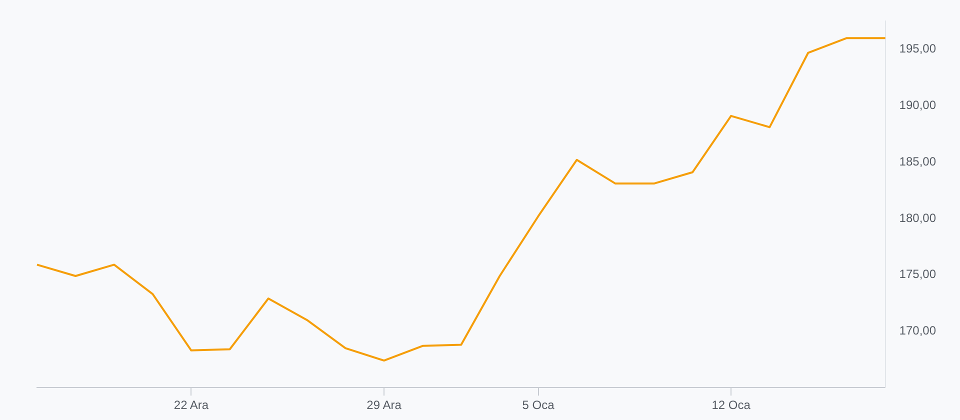 This screenshot has height=420, width=960. What do you see at coordinates (917, 49) in the screenshot?
I see `y-tick-label: 195,00` at bounding box center [917, 49].